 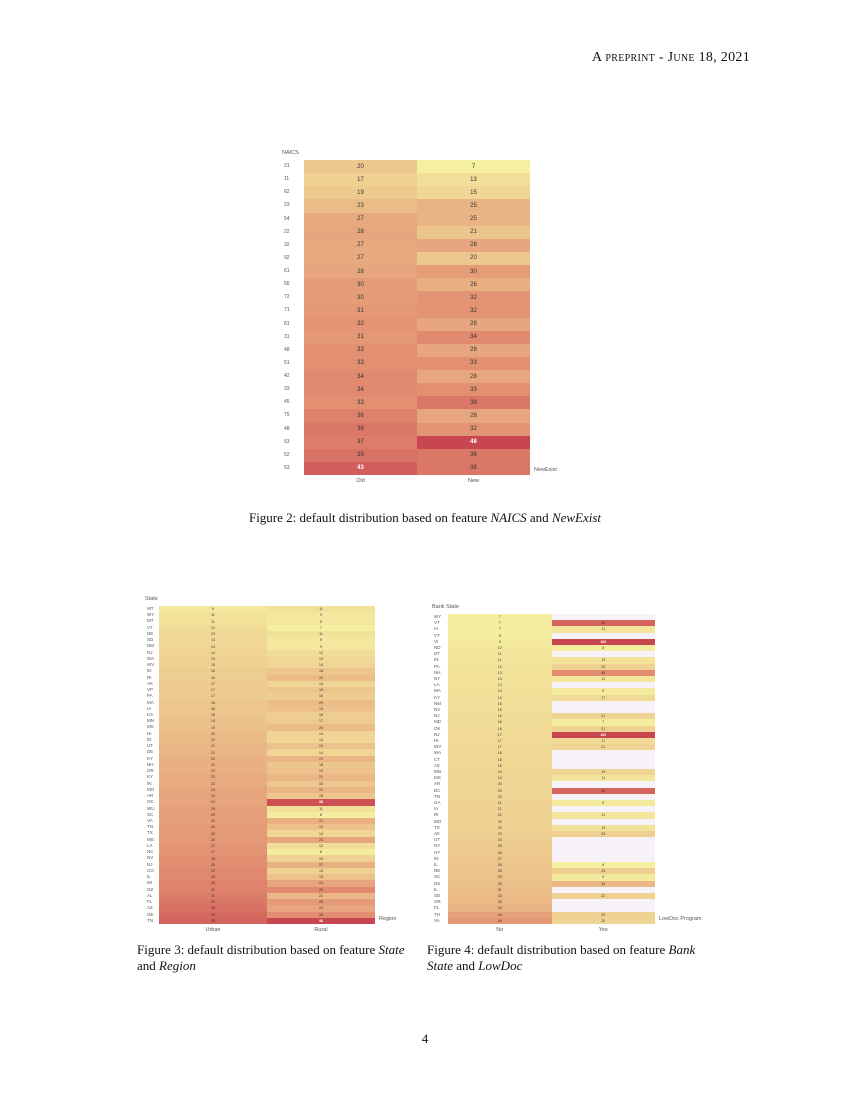 I want to click on fig4-cell: 6, so click(x=603, y=865).